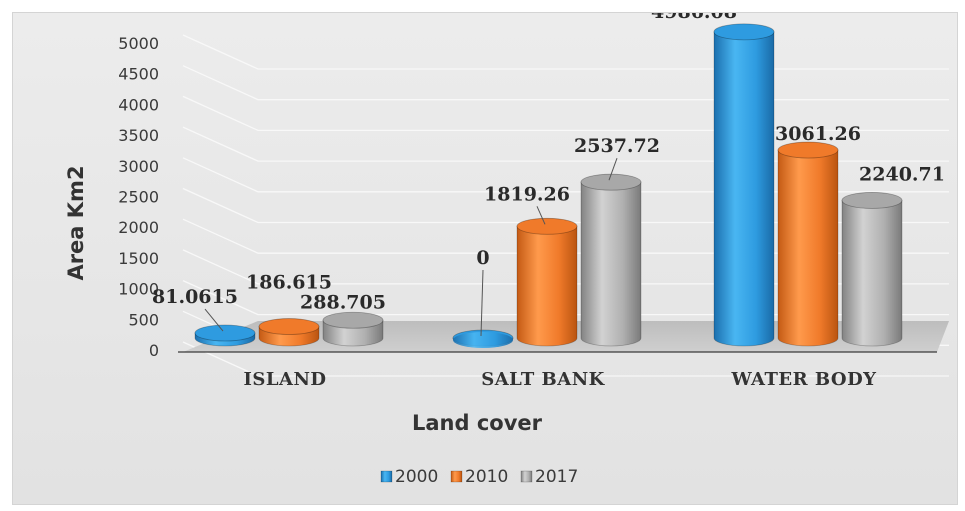  What do you see at coordinates (556, 477) in the screenshot?
I see `legend-label: 2017` at bounding box center [556, 477].